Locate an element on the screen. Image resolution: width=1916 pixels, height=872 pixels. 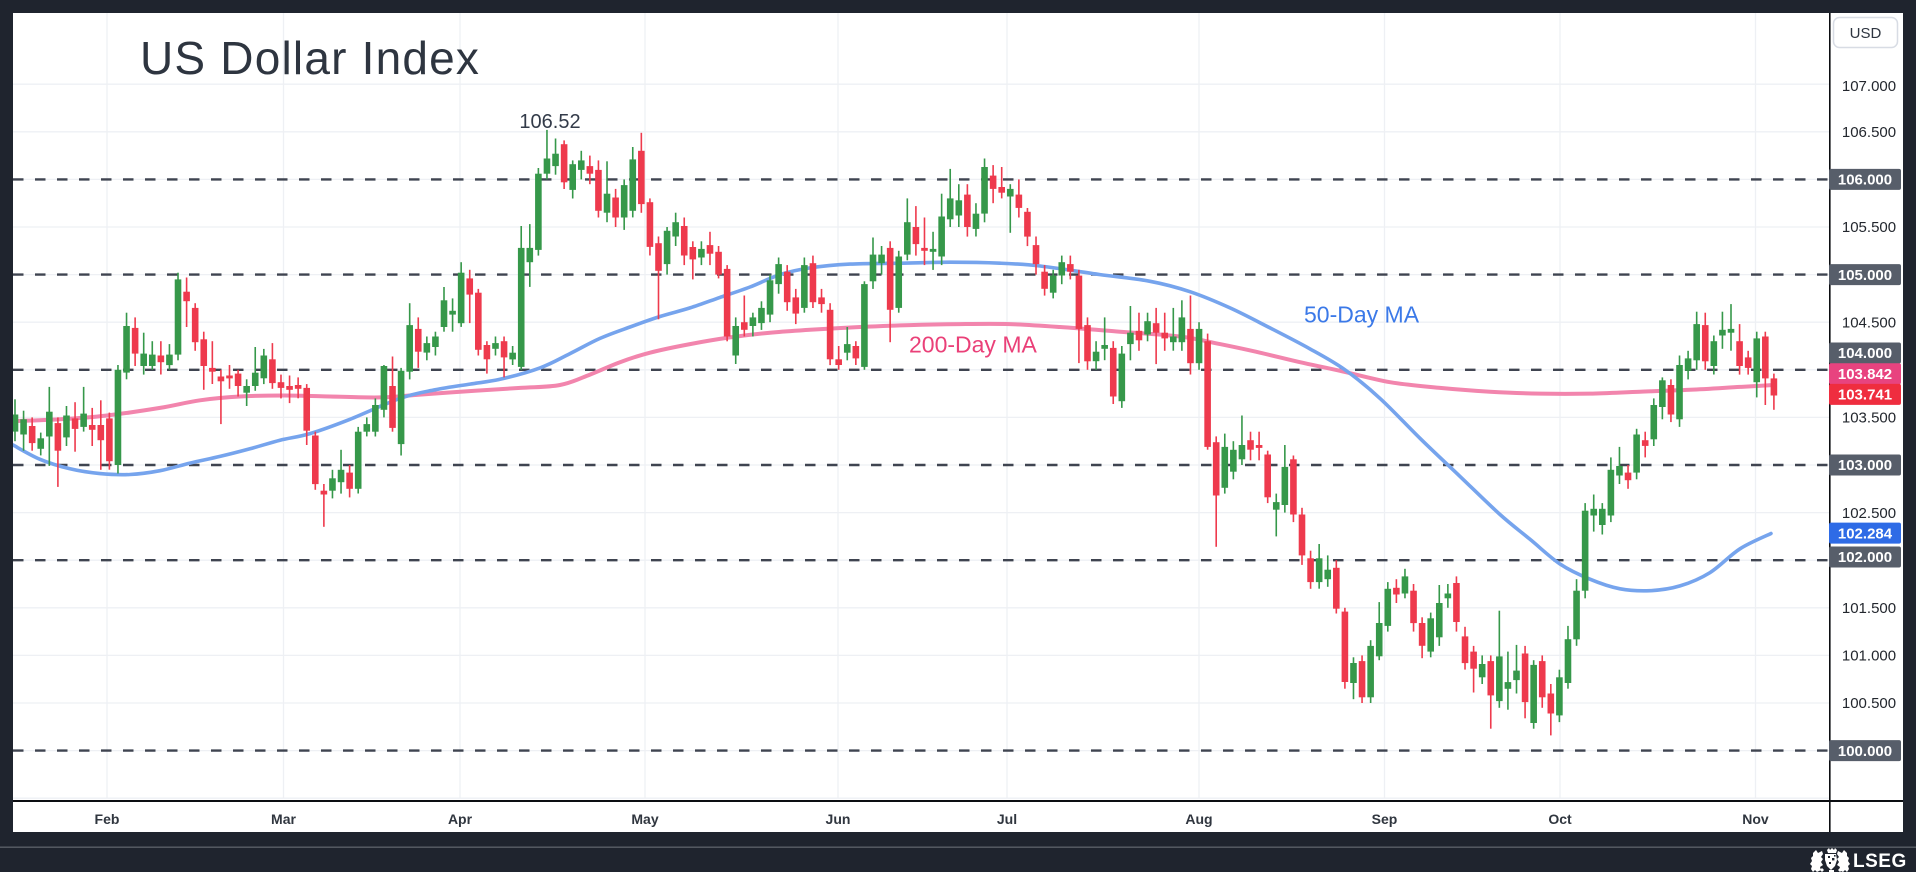
svg-text: 104.000 is located at coordinates (1865, 353).